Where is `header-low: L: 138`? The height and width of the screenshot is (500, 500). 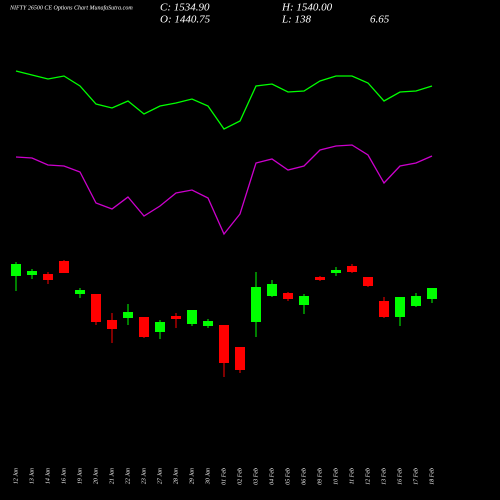 header-low: L: 138 is located at coordinates (296, 20).